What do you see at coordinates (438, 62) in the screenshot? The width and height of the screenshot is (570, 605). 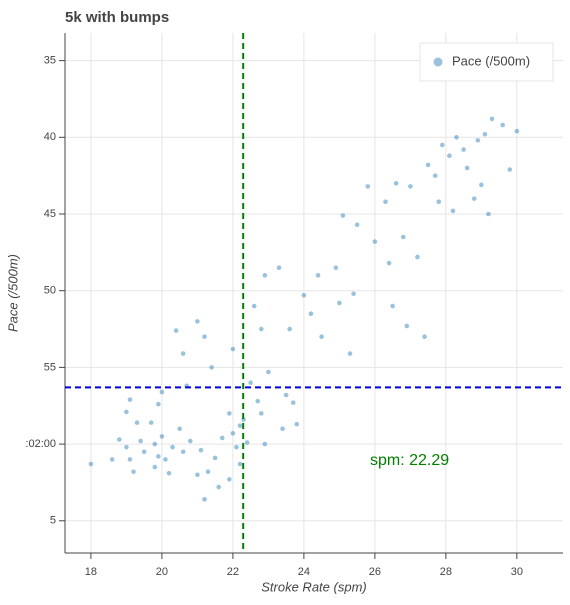 I see `legend-marker` at bounding box center [438, 62].